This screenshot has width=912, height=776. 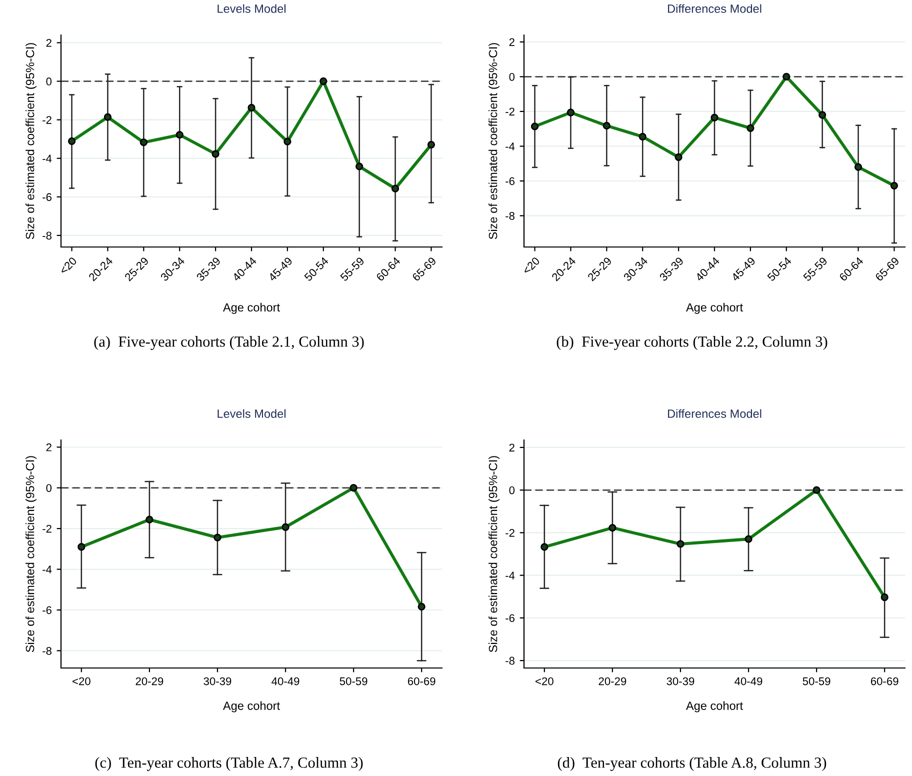 I want to click on text: (b) Five-year cohorts (Table 2.2, Column 3), so click(x=692, y=343).